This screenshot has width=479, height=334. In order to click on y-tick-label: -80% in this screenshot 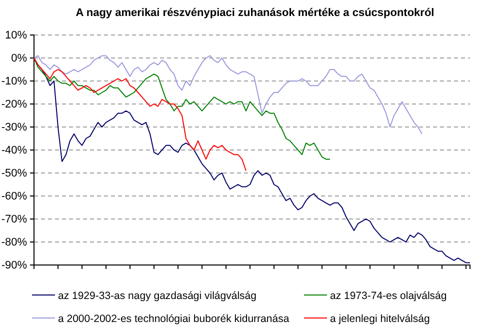, I will do `click(14, 242)`.